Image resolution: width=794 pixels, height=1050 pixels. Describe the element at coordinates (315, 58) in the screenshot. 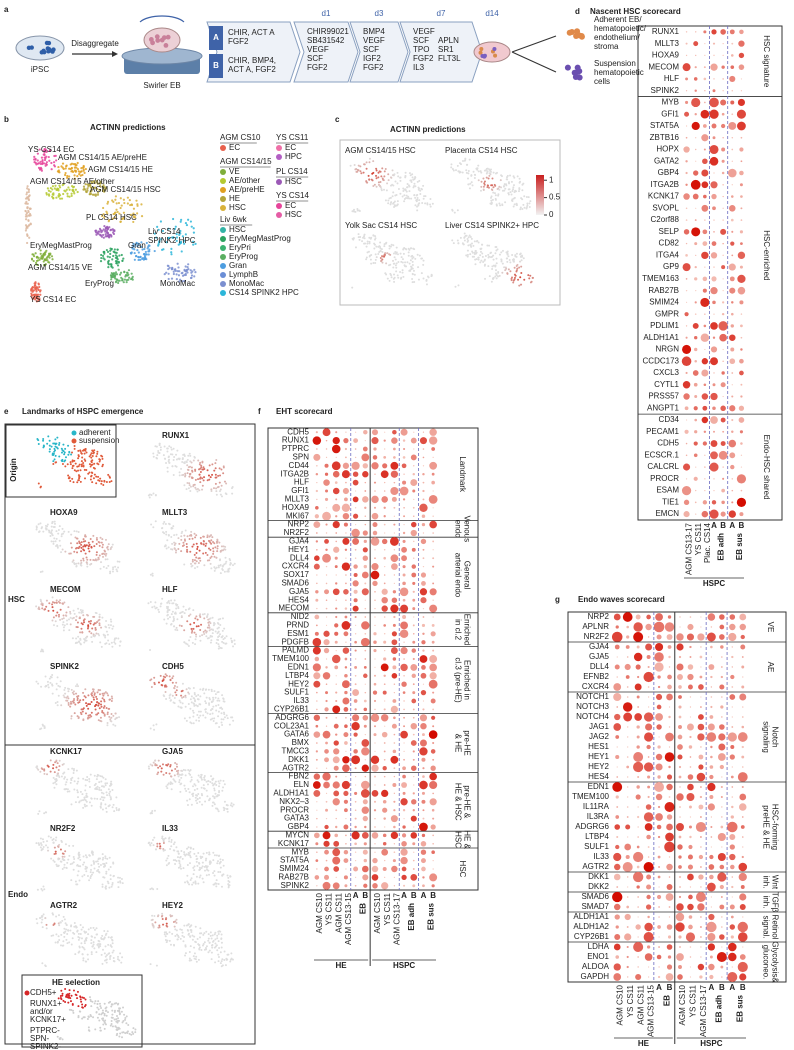

I see `stage-text: SCF` at that location.